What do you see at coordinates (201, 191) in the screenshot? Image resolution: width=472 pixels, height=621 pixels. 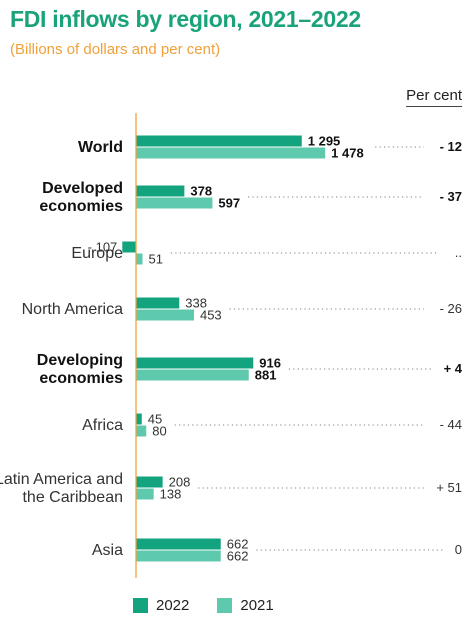 I see `value-label-2022-developed-economies: 378` at bounding box center [201, 191].